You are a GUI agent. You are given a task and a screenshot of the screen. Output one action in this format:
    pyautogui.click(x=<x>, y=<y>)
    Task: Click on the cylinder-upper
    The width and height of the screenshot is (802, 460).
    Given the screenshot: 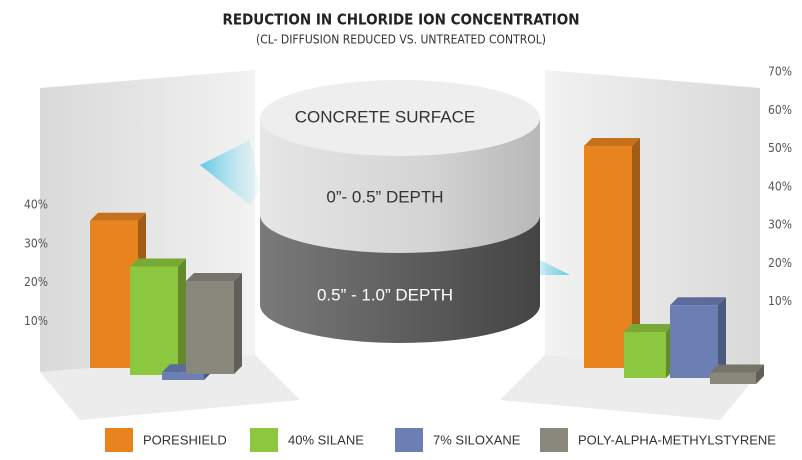 What is the action you would take?
    pyautogui.click(x=400, y=185)
    